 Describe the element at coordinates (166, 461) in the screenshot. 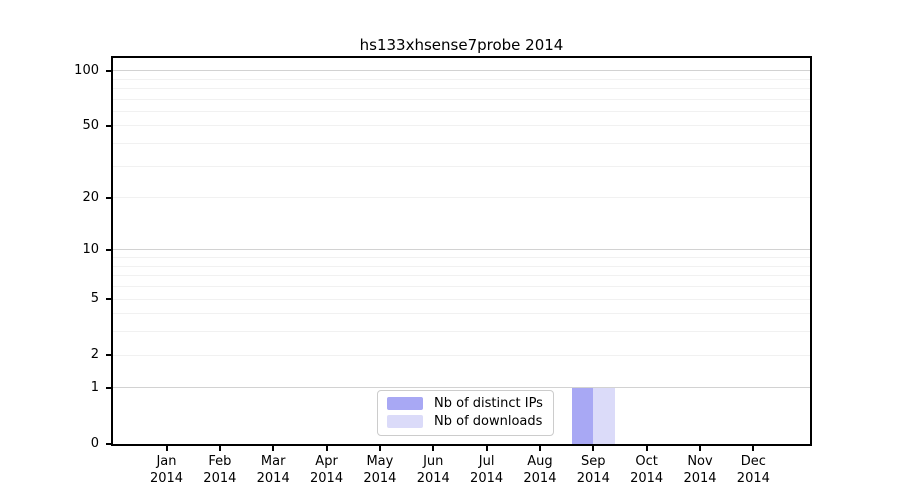

I see `x-tick-month: Jan` at that location.